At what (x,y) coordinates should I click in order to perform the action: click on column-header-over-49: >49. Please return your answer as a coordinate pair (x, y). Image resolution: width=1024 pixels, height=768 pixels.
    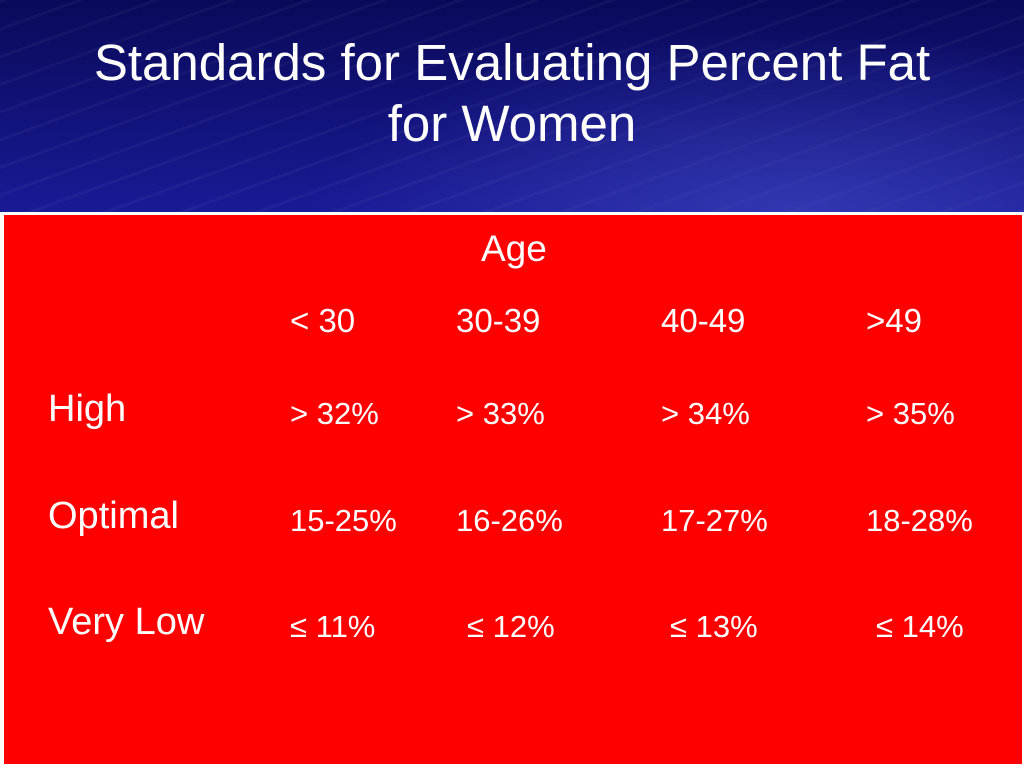
    Looking at the image, I should click on (894, 320).